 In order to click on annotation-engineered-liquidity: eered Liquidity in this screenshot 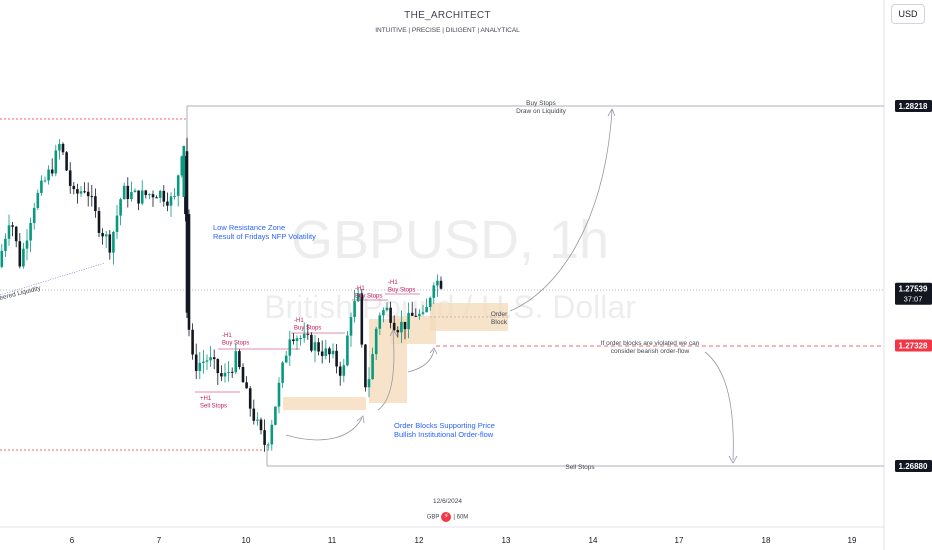, I will do `click(21, 293)`.